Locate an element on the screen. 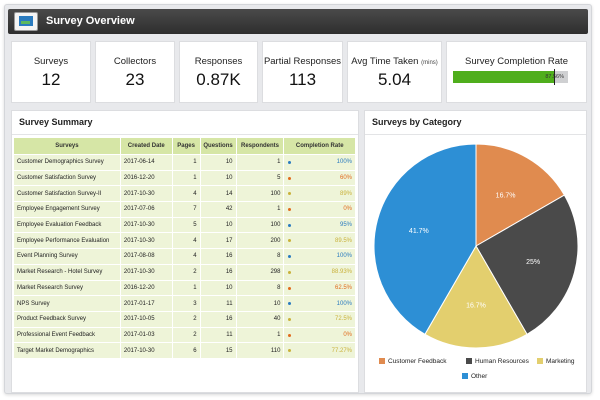 This screenshot has width=600, height=400. cell-completion-rate: 62.5% is located at coordinates (319, 288).